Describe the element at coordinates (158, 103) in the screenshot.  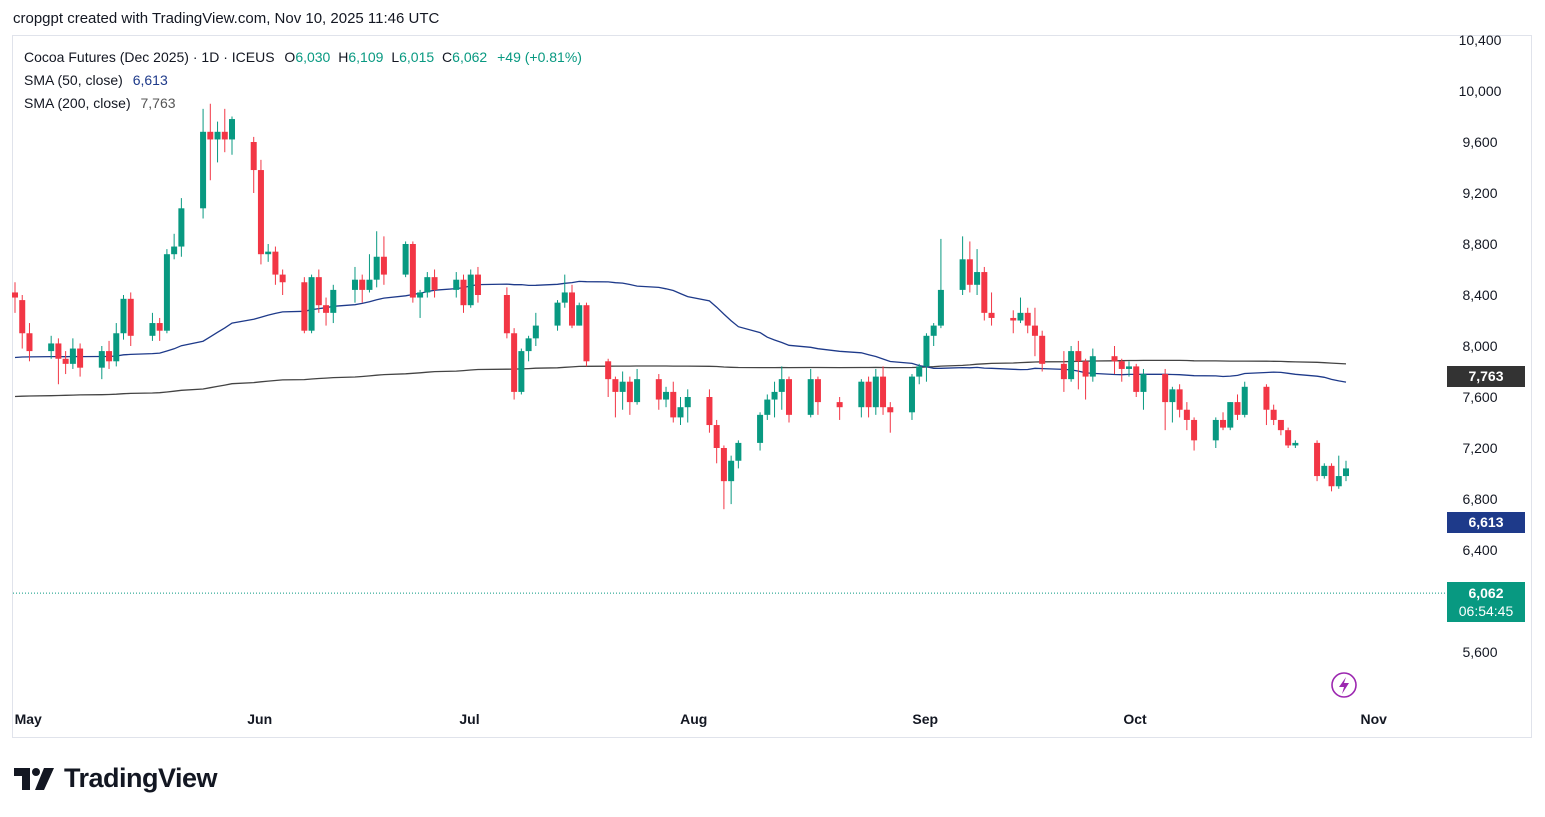
I see `legend-sma200-value: 7,763` at that location.